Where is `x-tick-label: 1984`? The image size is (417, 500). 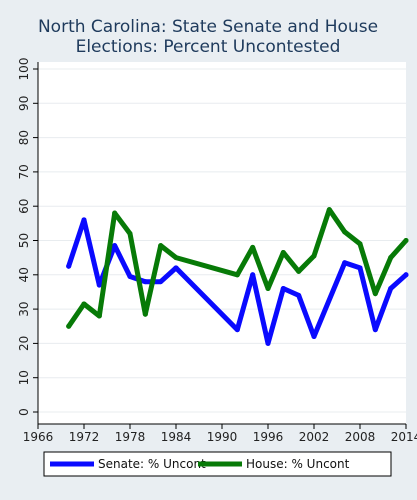
x-tick-label: 1984 is located at coordinates (176, 437).